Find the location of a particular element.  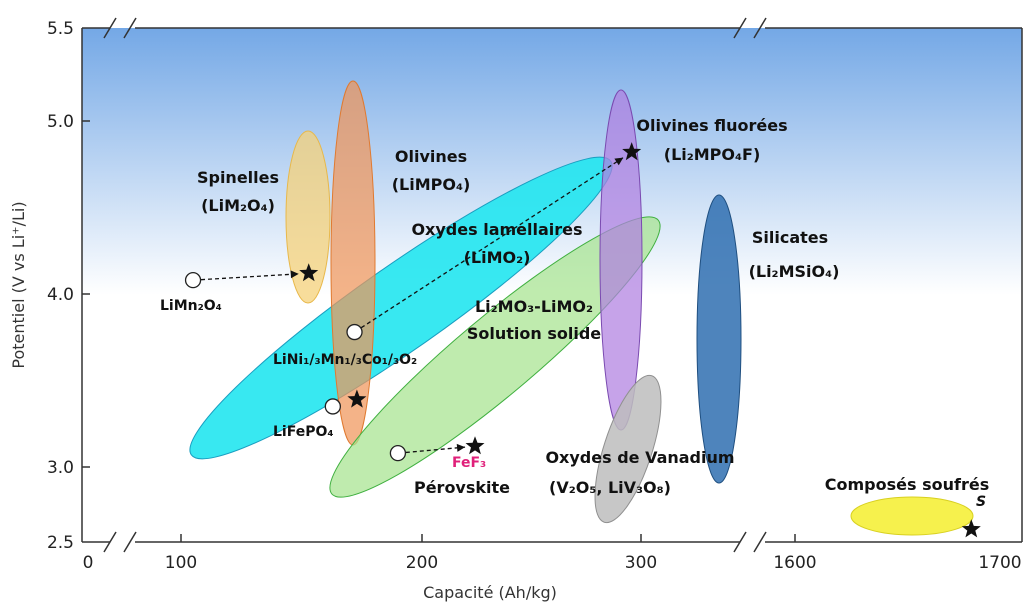

region-solution-solide is located at coordinates (495, 357).